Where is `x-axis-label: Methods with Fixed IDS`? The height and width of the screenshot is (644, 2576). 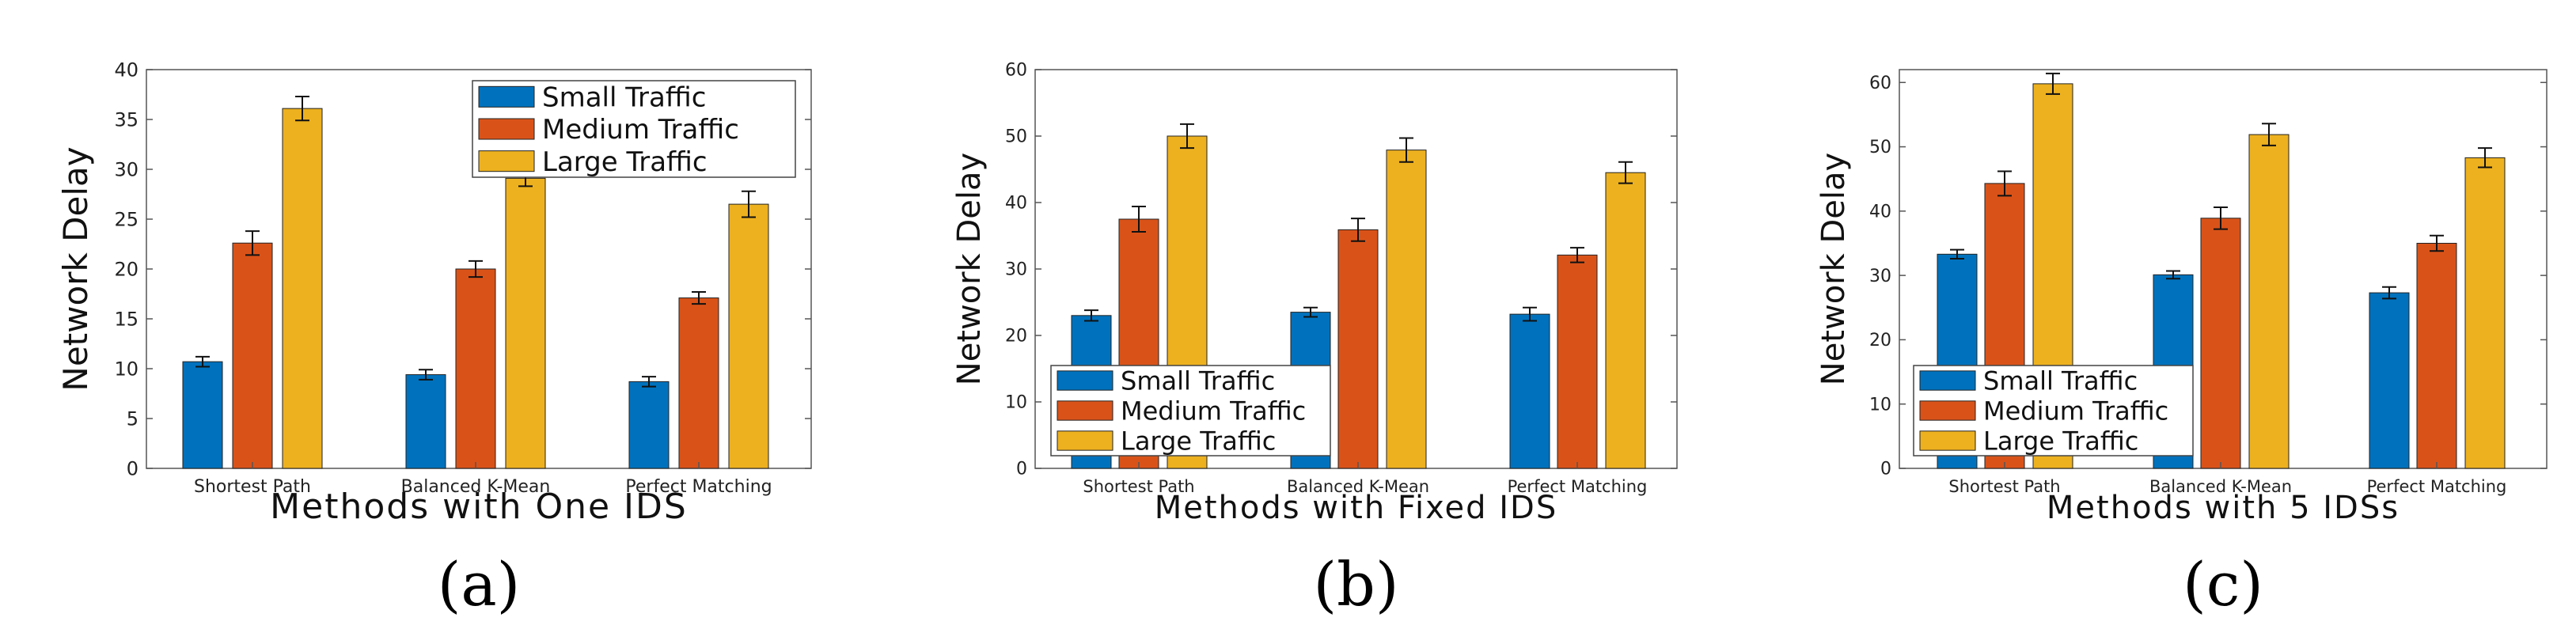 x-axis-label: Methods with Fixed IDS is located at coordinates (1356, 508).